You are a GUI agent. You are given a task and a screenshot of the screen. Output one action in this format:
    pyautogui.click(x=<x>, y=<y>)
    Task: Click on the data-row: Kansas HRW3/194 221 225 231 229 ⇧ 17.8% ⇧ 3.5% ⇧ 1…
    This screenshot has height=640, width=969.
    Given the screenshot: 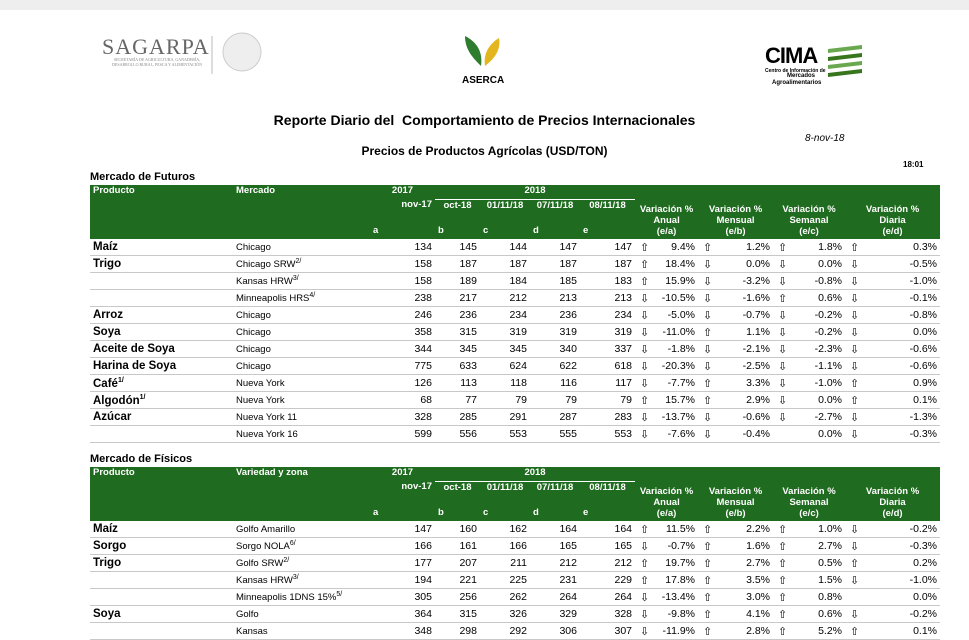 What is the action you would take?
    pyautogui.click(x=515, y=580)
    